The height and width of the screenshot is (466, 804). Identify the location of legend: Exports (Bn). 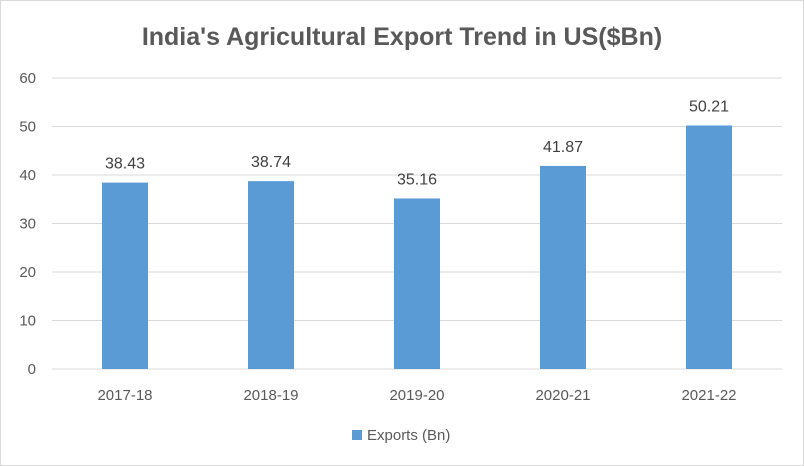
(401, 435).